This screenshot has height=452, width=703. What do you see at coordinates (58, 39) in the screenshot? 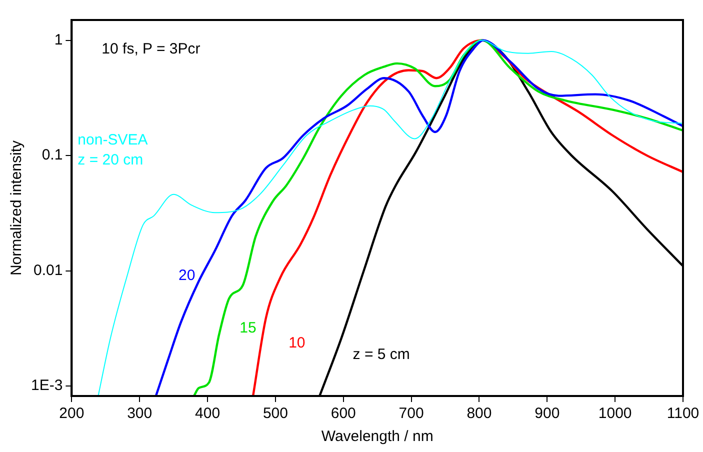
I see `y-tick-label: 1` at bounding box center [58, 39].